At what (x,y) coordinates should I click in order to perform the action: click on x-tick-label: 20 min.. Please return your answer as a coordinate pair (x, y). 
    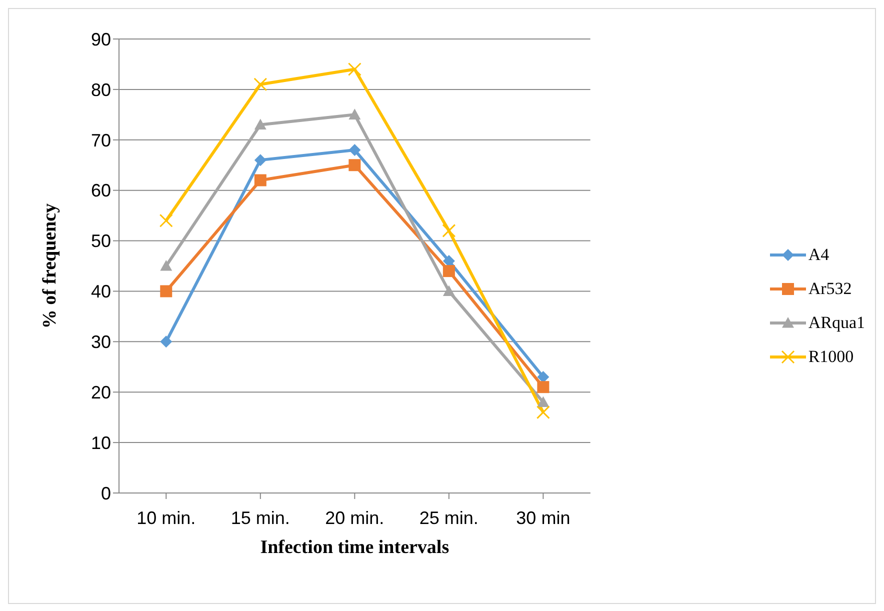
    Looking at the image, I should click on (354, 518).